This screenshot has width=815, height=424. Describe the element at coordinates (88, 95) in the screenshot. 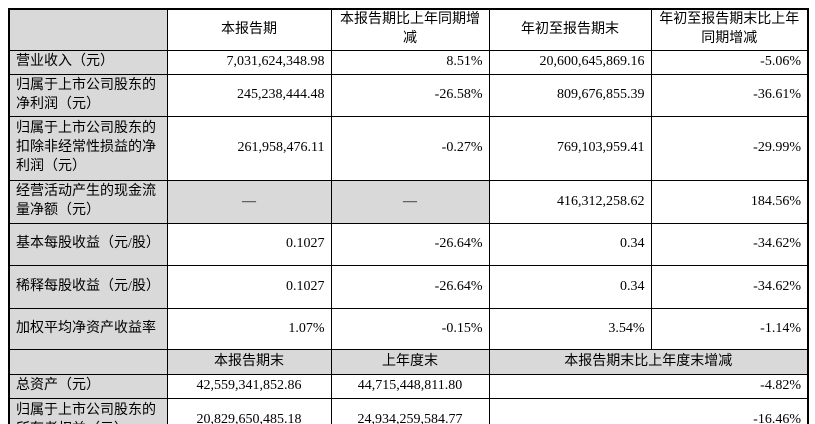

I see `row-label: 归属于上市公司股东的净利润（元）` at that location.